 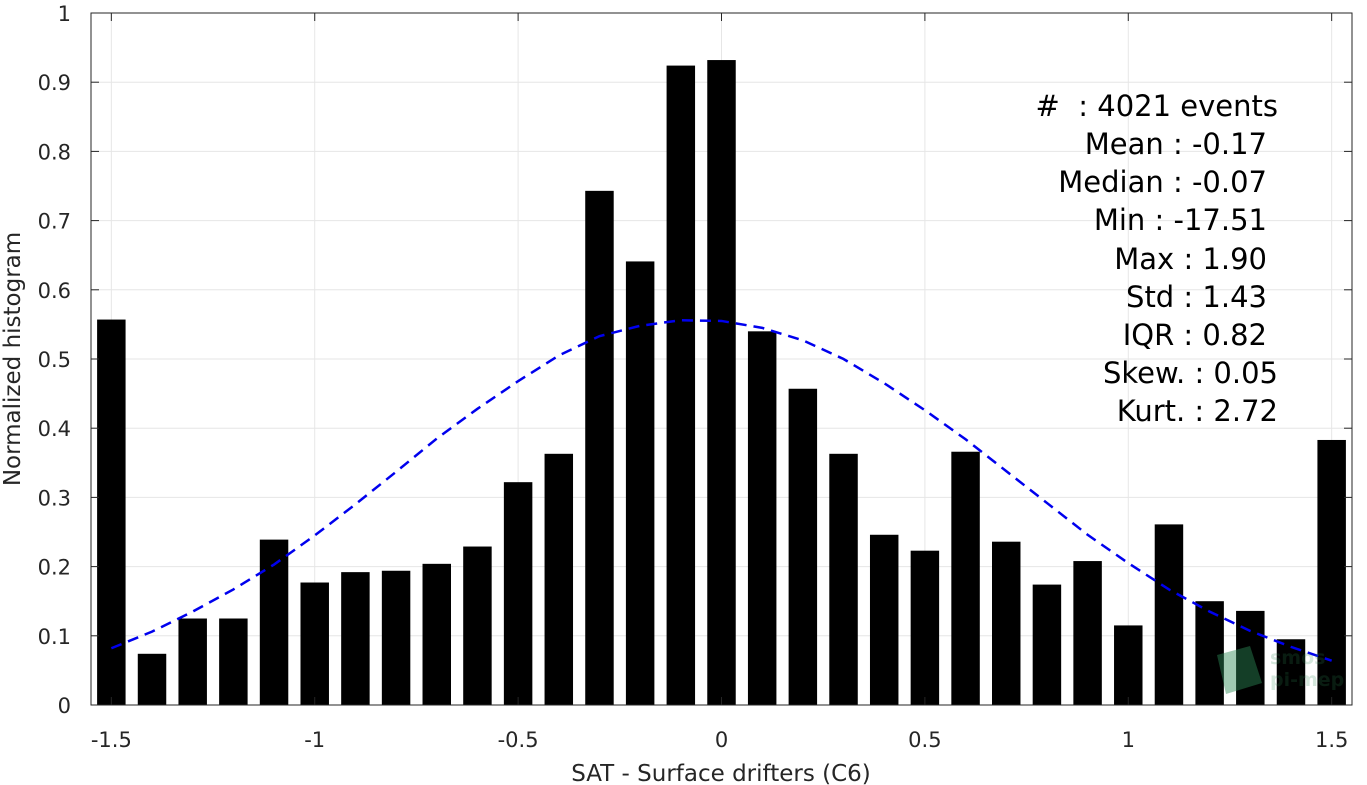 I want to click on x-tick-label: -0.5, so click(x=518, y=740).